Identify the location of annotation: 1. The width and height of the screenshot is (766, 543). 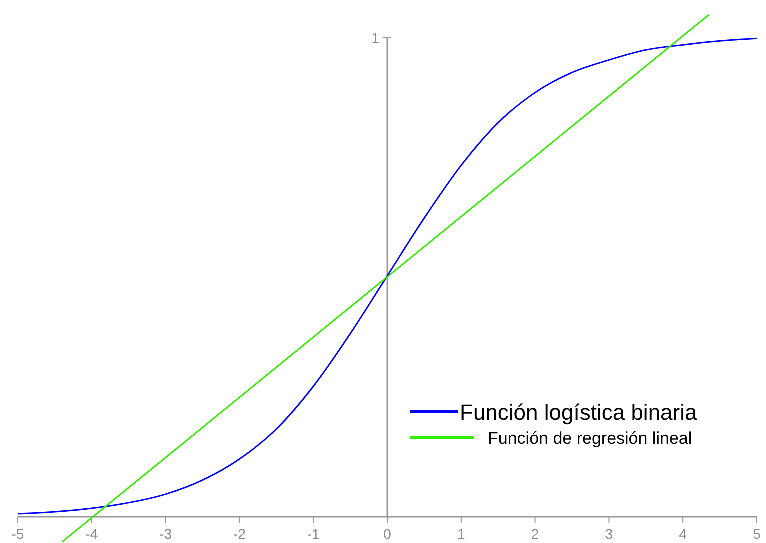
(376, 38).